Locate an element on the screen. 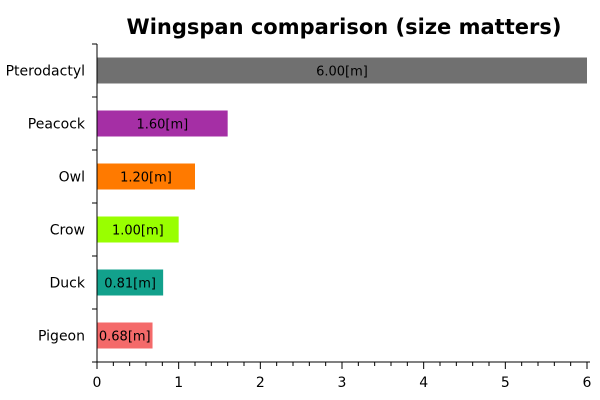 The width and height of the screenshot is (600, 400). data-label: 1.00[m] is located at coordinates (138, 231).